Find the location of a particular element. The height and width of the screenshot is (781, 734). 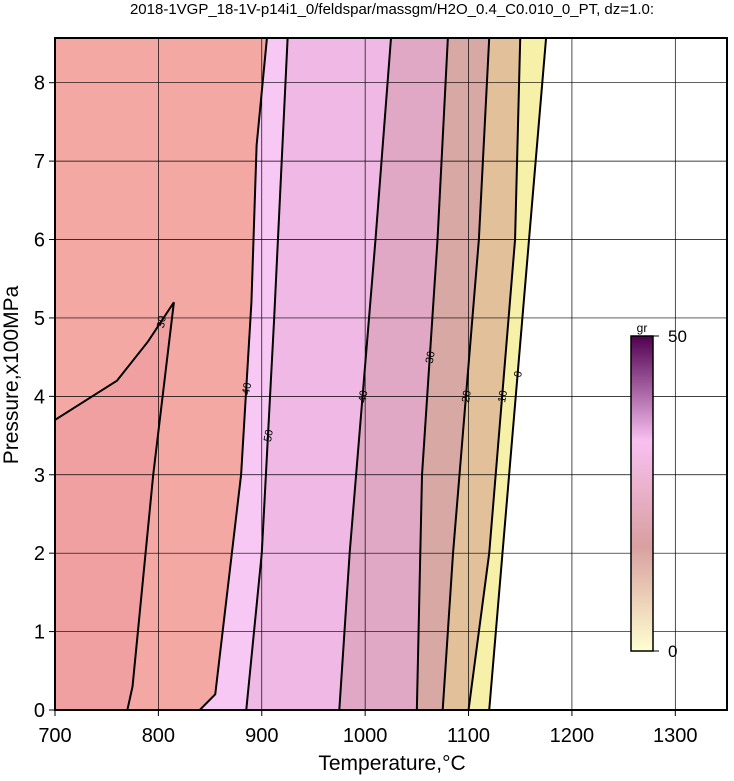

x-axis-label: Temperature,°C is located at coordinates (391, 763).